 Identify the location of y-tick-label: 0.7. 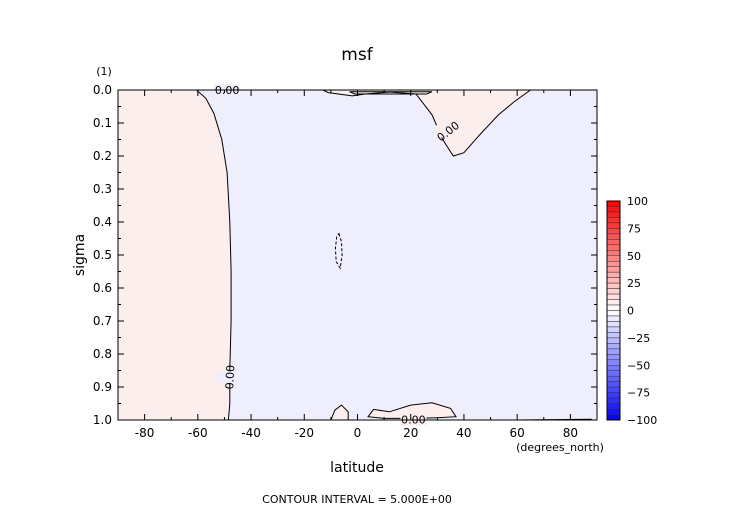
(102, 321).